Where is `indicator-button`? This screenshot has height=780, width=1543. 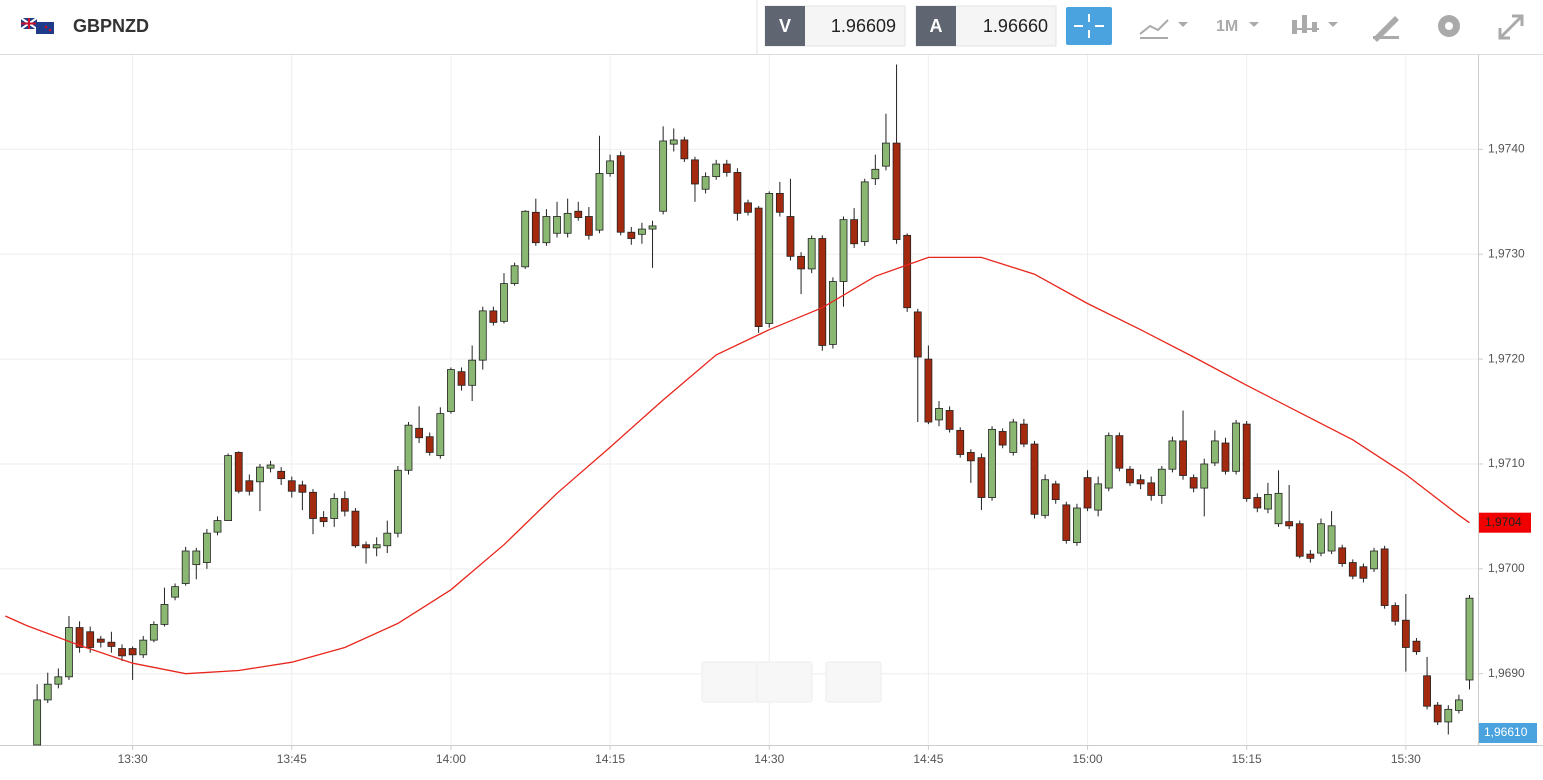 indicator-button is located at coordinates (1163, 29).